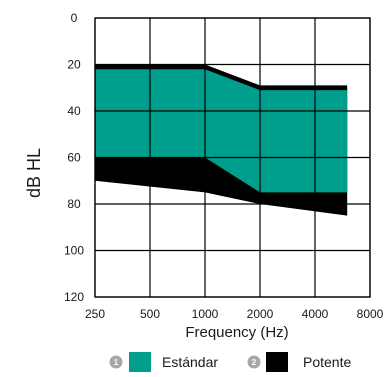  What do you see at coordinates (234, 314) in the screenshot?
I see `x-tick-labels: 250 500 1000 2000 4000 8000` at bounding box center [234, 314].